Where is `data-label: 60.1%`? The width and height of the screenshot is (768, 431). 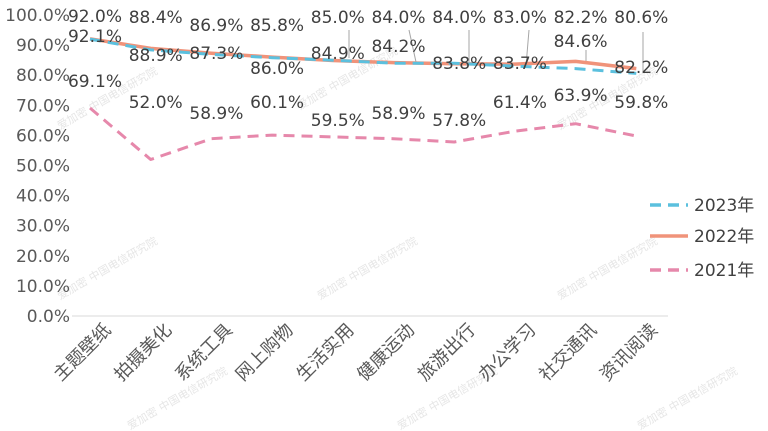 data-label: 60.1% is located at coordinates (277, 103).